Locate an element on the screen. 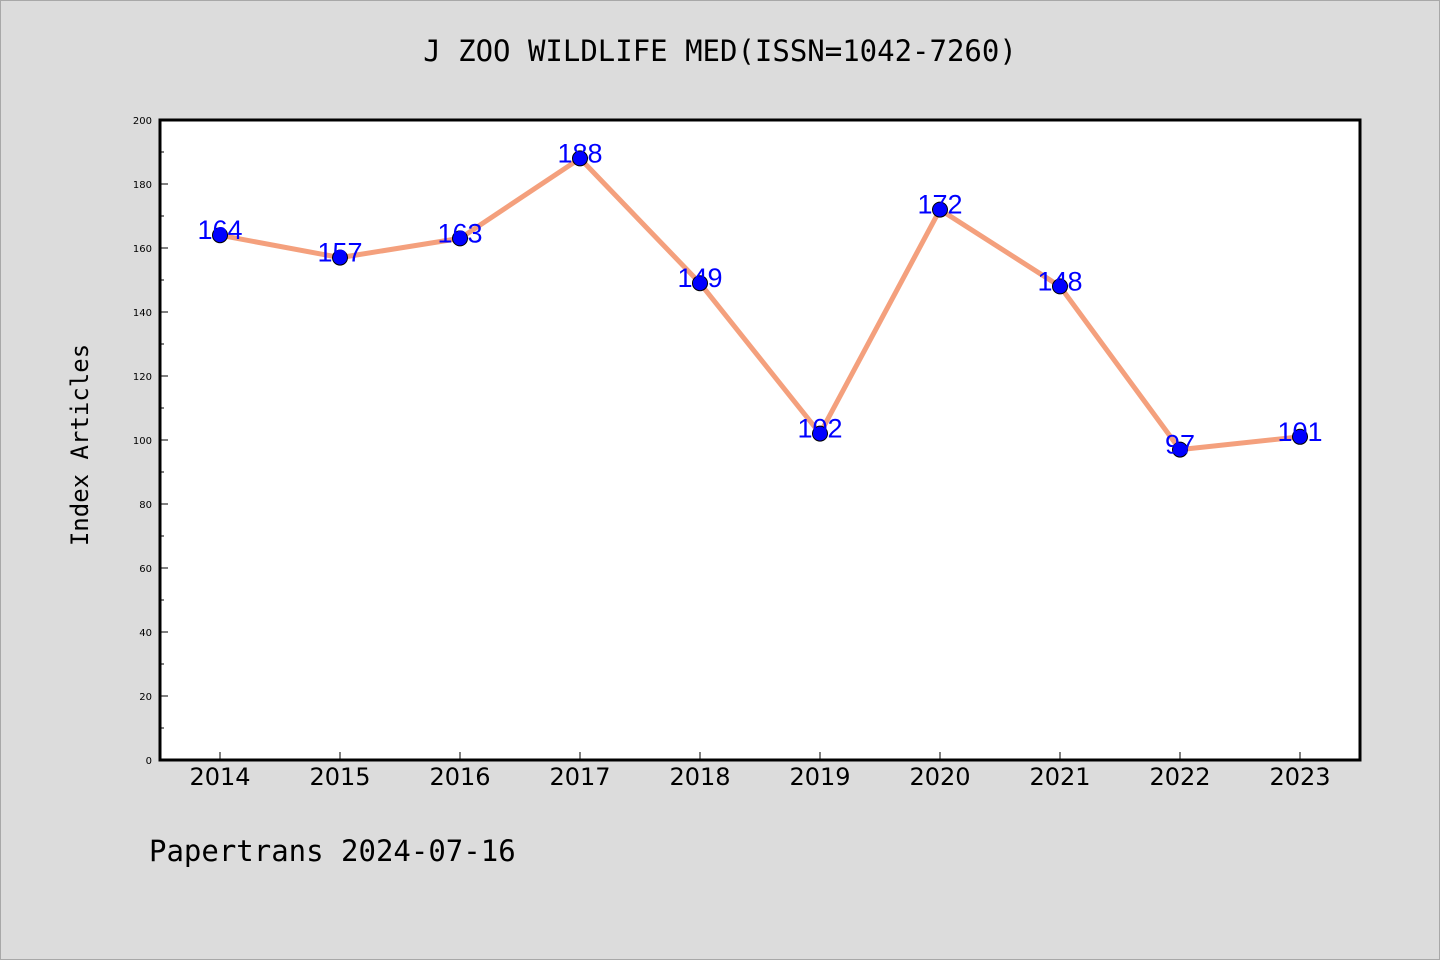  x-tick-label: 2022 is located at coordinates (1179, 777).